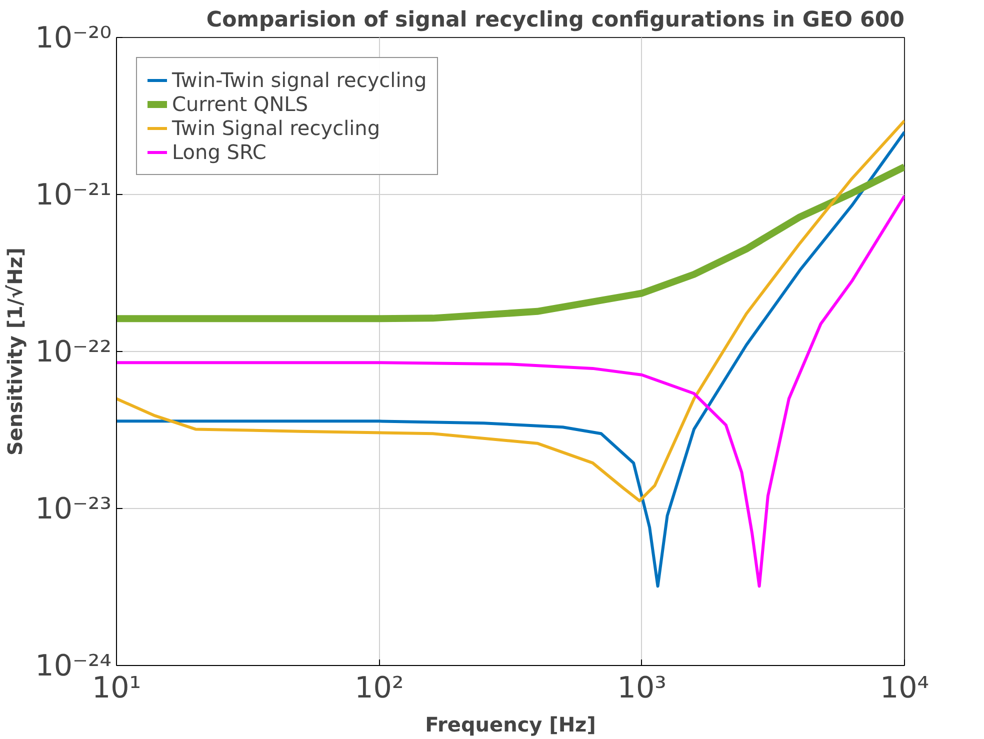 The image size is (984, 739). I want to click on x-axis-title: Frequency [Hz], so click(510, 724).